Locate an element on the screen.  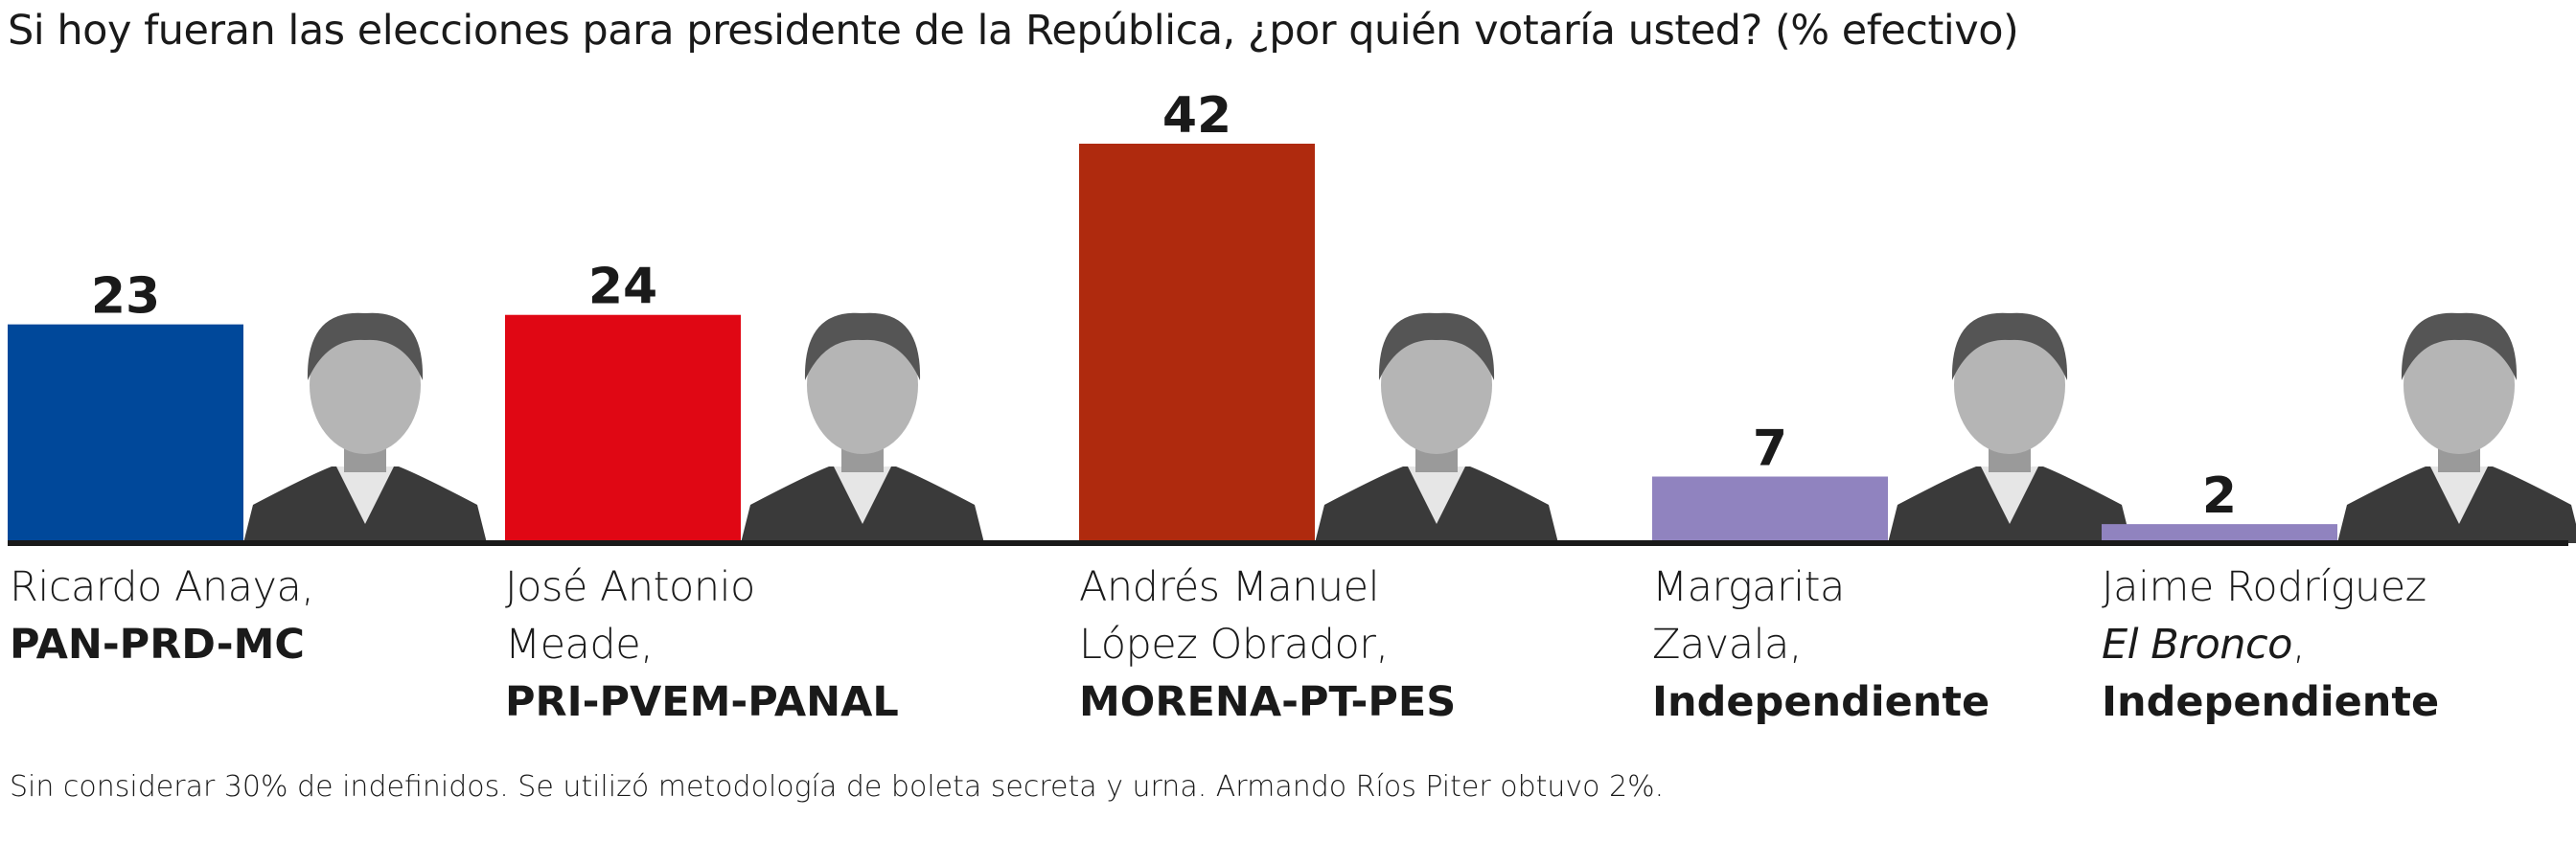
candidate-nickname: El Bronco is located at coordinates (2197, 645).